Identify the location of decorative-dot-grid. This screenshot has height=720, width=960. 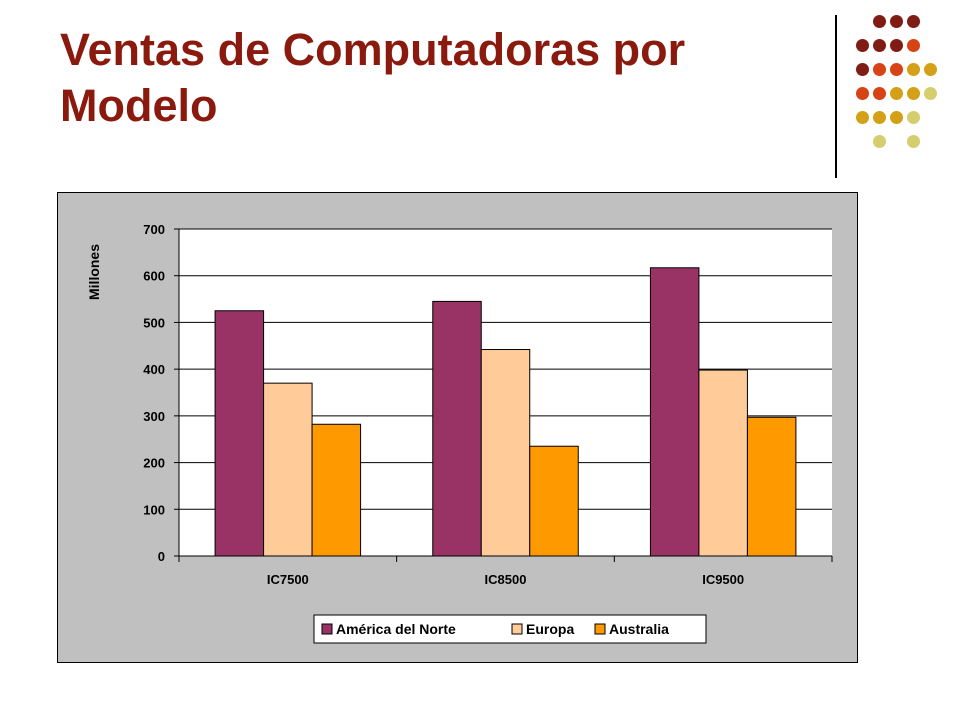
(900, 84).